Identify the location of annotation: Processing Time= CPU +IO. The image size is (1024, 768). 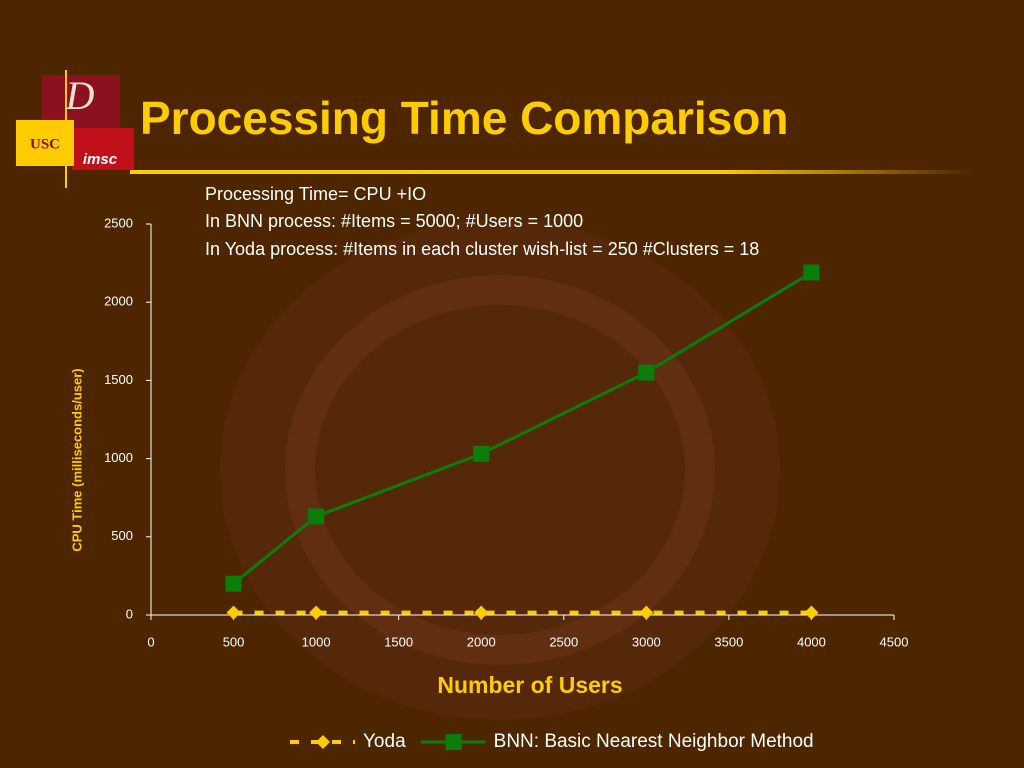
(315, 194).